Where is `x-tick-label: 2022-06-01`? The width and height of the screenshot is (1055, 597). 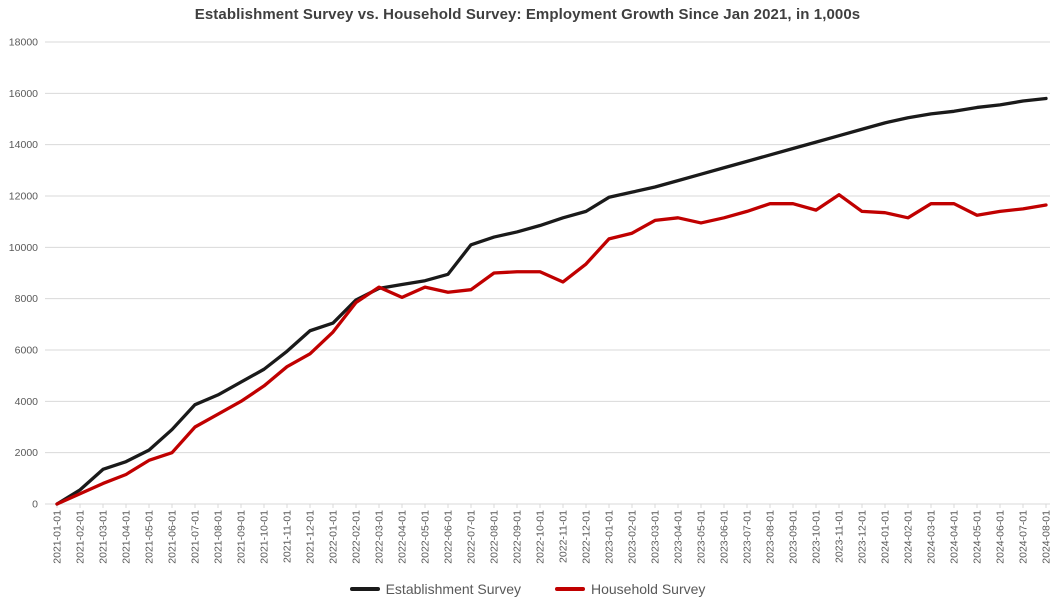
x-tick-label: 2022-06-01 is located at coordinates (449, 537).